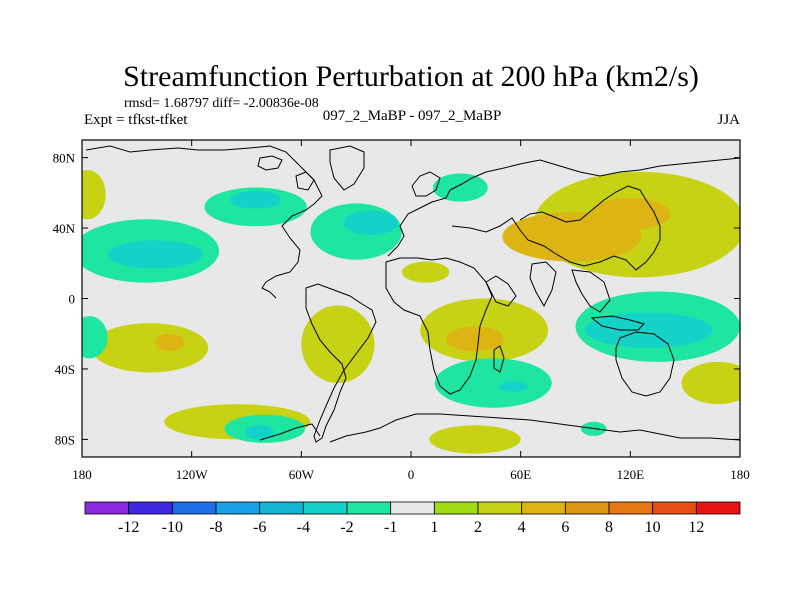 The height and width of the screenshot is (600, 800). I want to click on colorbar-label: 4, so click(522, 527).